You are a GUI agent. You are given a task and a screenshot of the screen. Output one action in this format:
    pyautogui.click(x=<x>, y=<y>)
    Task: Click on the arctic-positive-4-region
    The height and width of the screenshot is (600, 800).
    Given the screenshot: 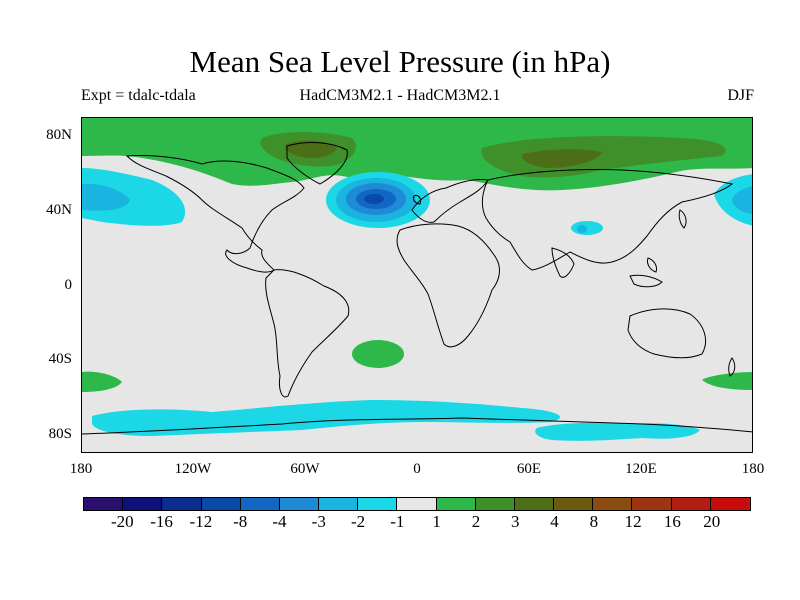 What is the action you would take?
    pyautogui.click(x=311, y=149)
    